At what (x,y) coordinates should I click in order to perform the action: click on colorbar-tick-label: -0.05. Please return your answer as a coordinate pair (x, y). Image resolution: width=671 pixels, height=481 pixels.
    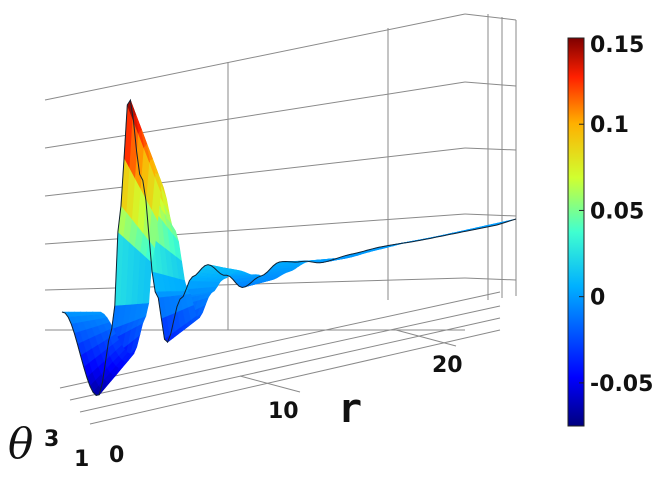
    Looking at the image, I should click on (621, 384).